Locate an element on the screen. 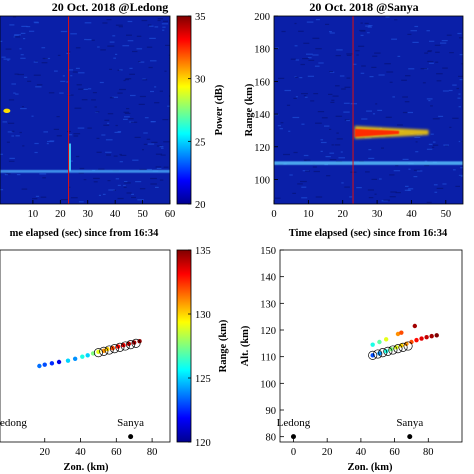 The image size is (474, 474). power-colorbar-tick-label: 35 is located at coordinates (200, 17).